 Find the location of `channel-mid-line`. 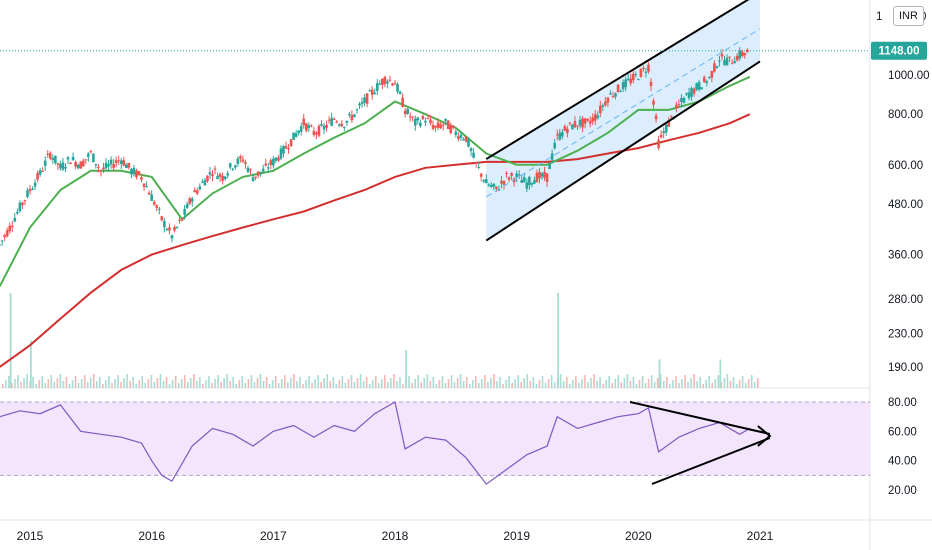

channel-mid-line is located at coordinates (623, 113).